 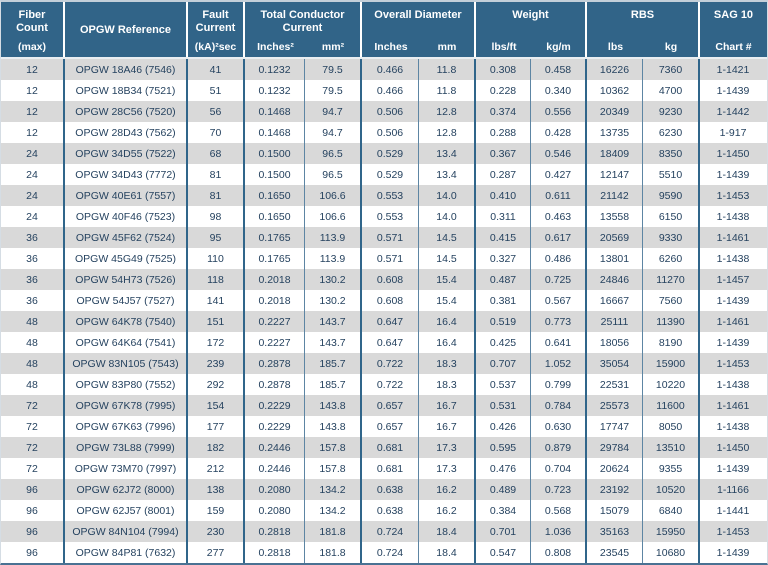 I want to click on table-cell: 29784, so click(x=615, y=447).